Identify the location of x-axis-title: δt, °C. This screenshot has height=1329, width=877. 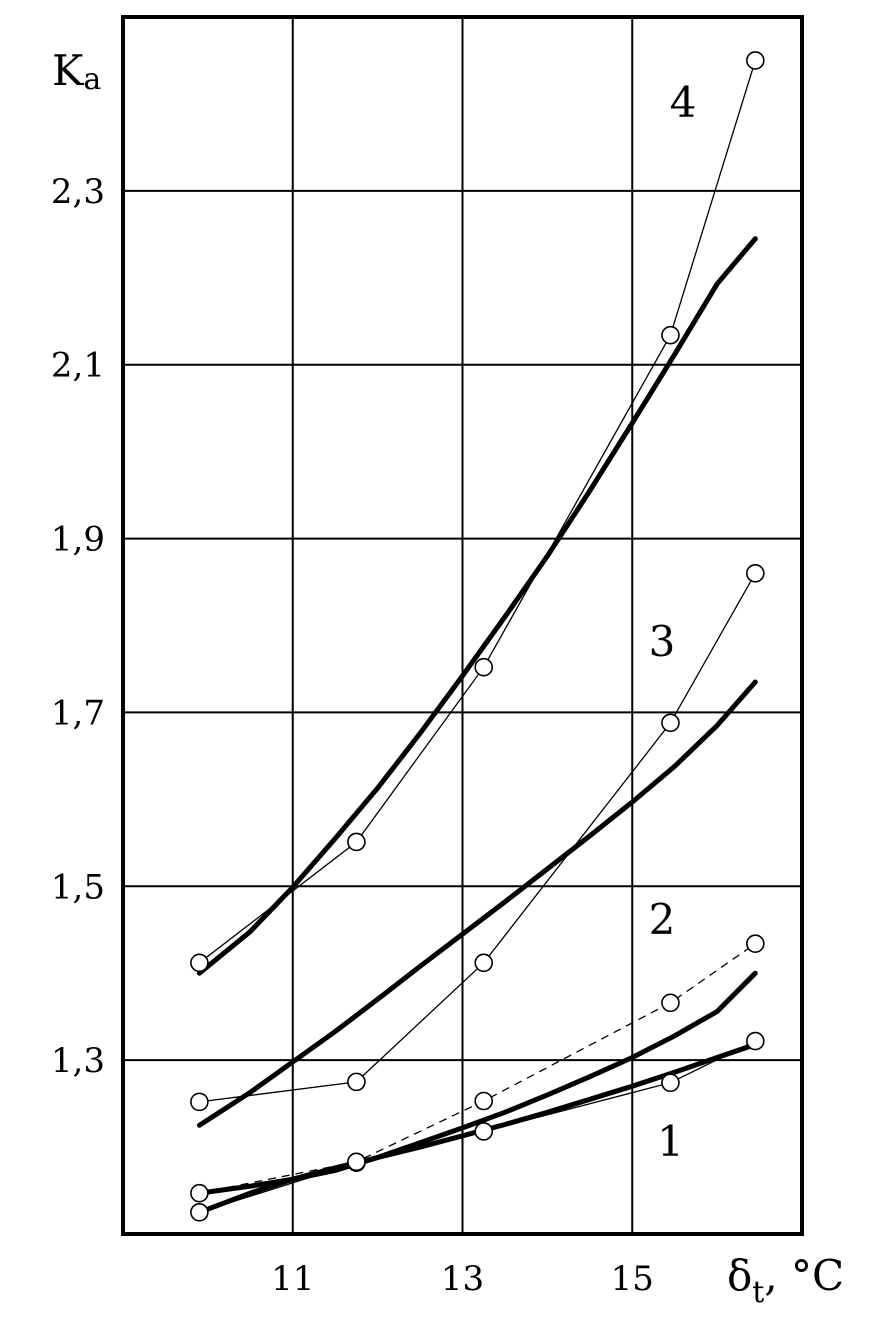
(785, 1280).